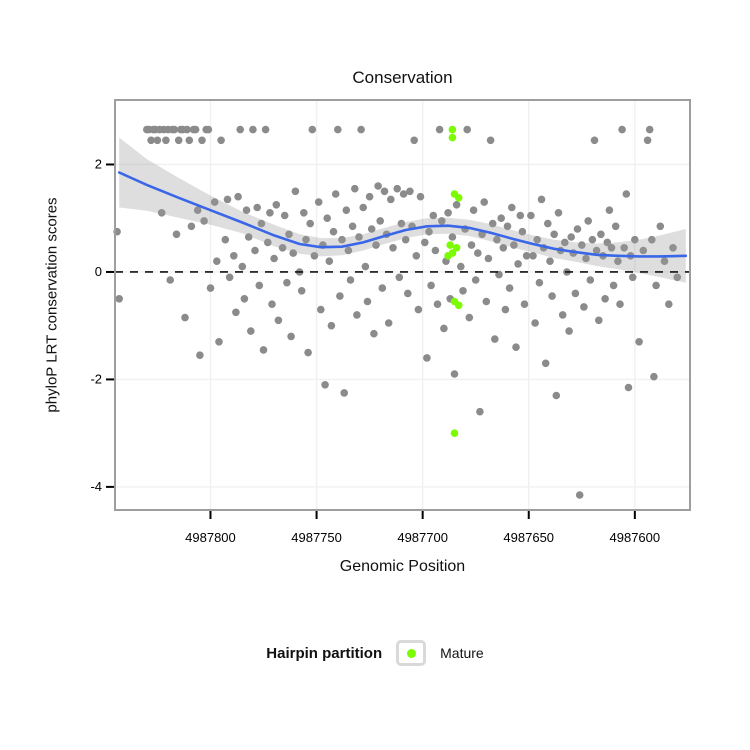 This screenshot has height=750, width=750. Describe the element at coordinates (96, 486) in the screenshot. I see `y-tick-label: -4` at that location.